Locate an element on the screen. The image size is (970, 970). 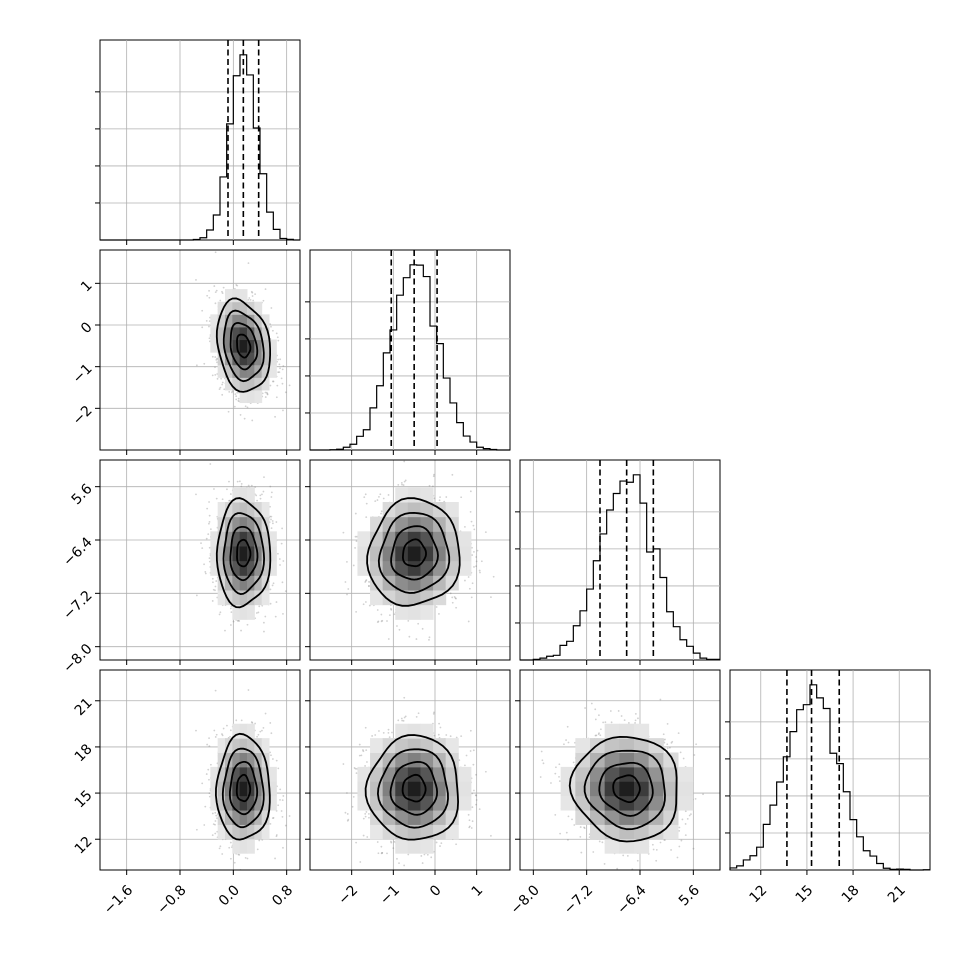
y-tick-label: −6.4 is located at coordinates (77, 551).